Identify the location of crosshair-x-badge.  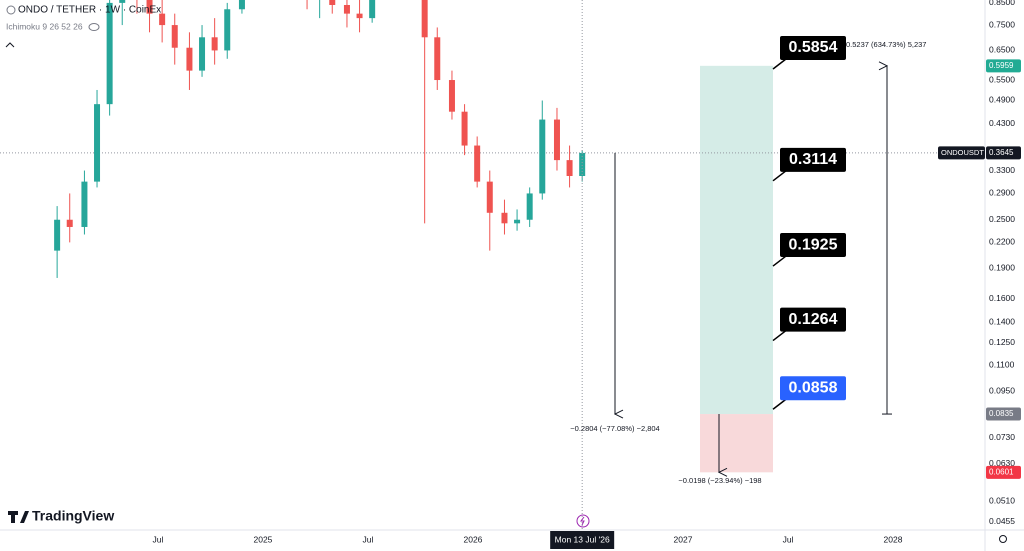
(582, 540).